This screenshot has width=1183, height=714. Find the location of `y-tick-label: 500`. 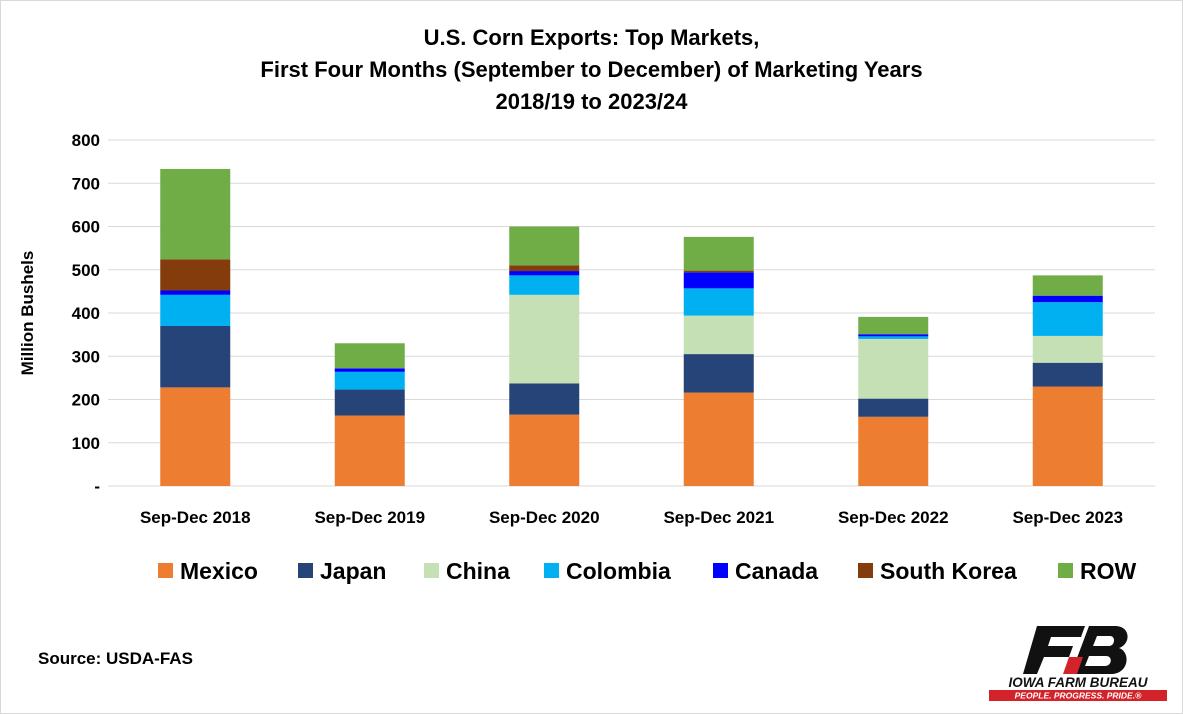

y-tick-label: 500 is located at coordinates (86, 270).